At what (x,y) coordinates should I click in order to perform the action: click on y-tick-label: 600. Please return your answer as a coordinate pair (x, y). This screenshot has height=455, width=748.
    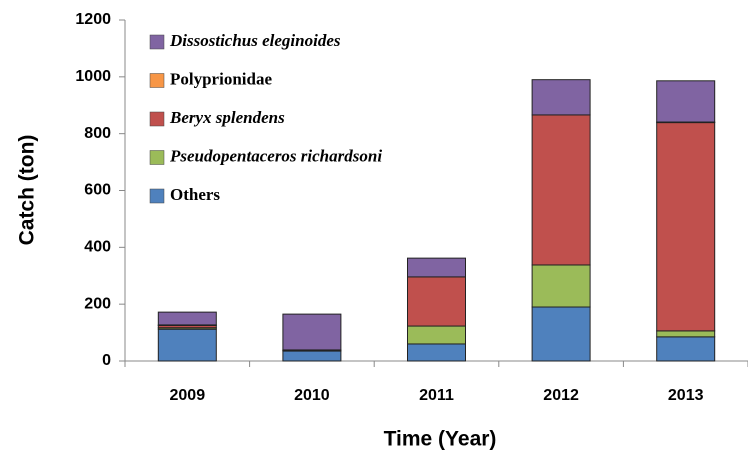
    Looking at the image, I should click on (97, 190).